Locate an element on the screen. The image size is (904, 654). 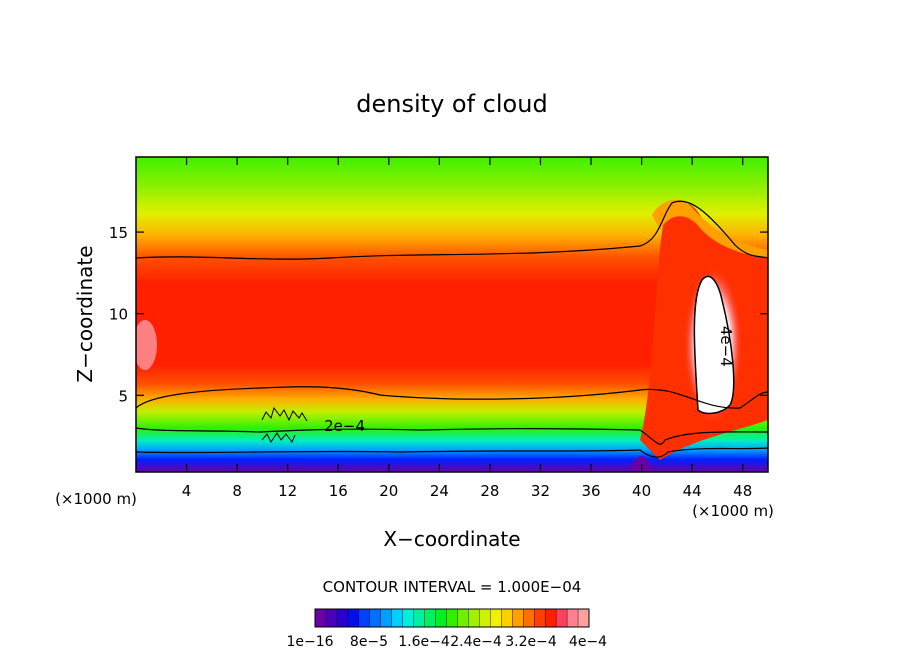
colorbar-frame is located at coordinates (452, 618).